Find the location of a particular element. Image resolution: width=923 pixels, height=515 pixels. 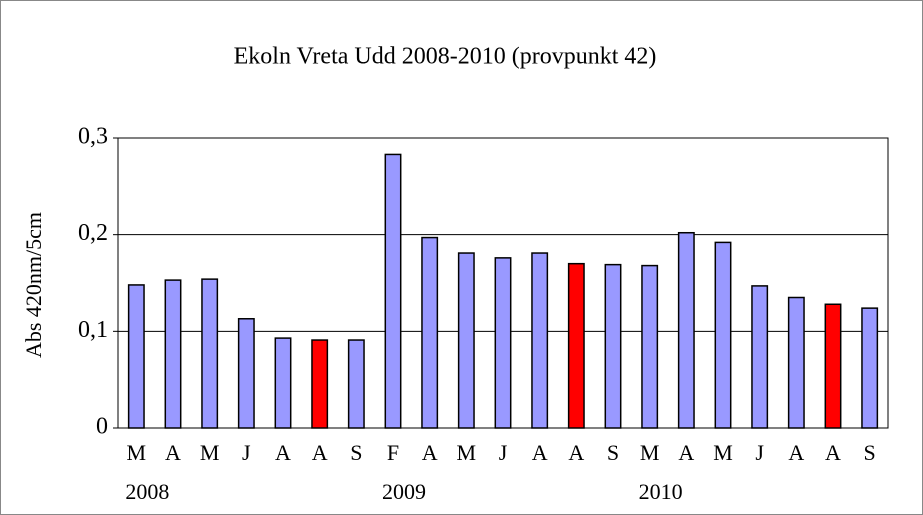

chart-title: Ekoln Vreta Udd 2008-2010 (provpunkt 42) is located at coordinates (445, 57).